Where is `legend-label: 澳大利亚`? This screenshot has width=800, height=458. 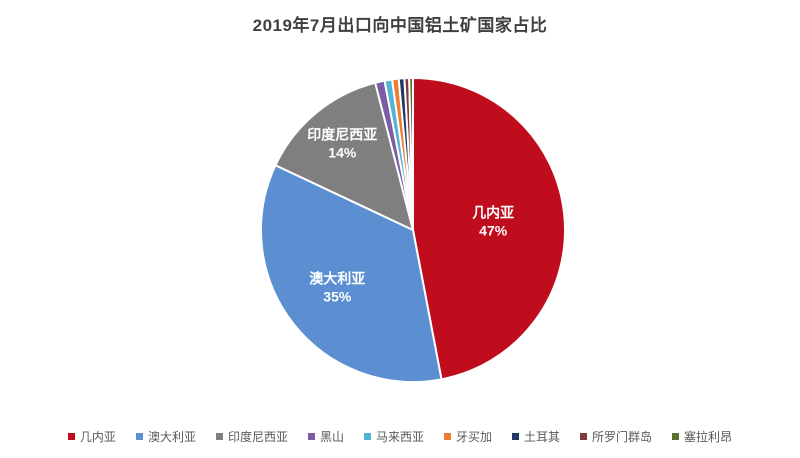
legend-label: 澳大利亚 is located at coordinates (171, 437).